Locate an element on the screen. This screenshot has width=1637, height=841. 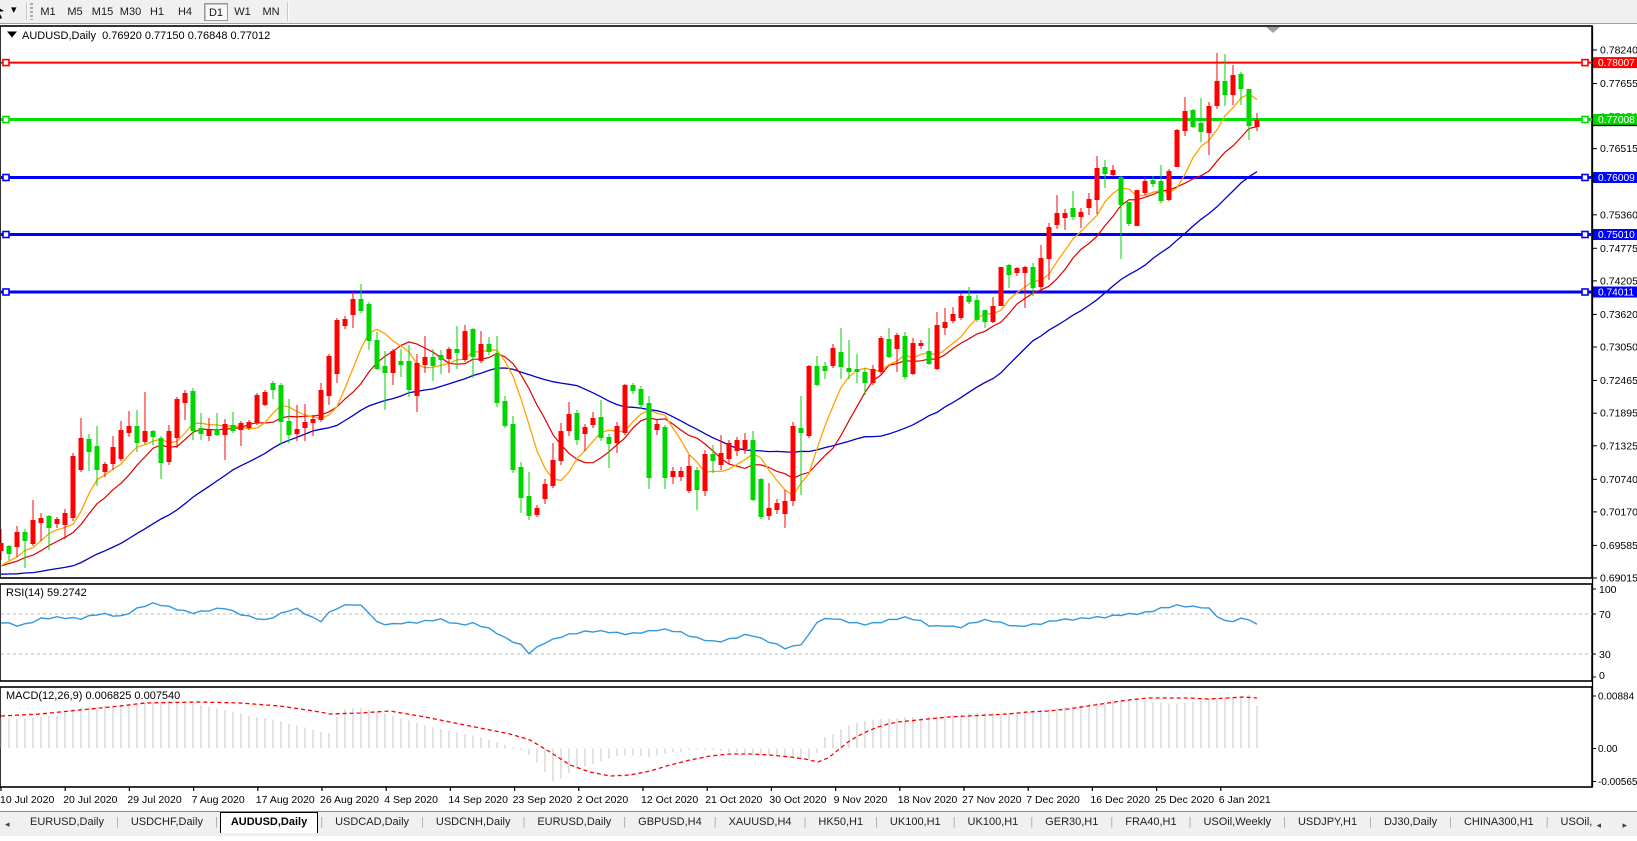
svg-text: 0.75010 is located at coordinates (1616, 235).